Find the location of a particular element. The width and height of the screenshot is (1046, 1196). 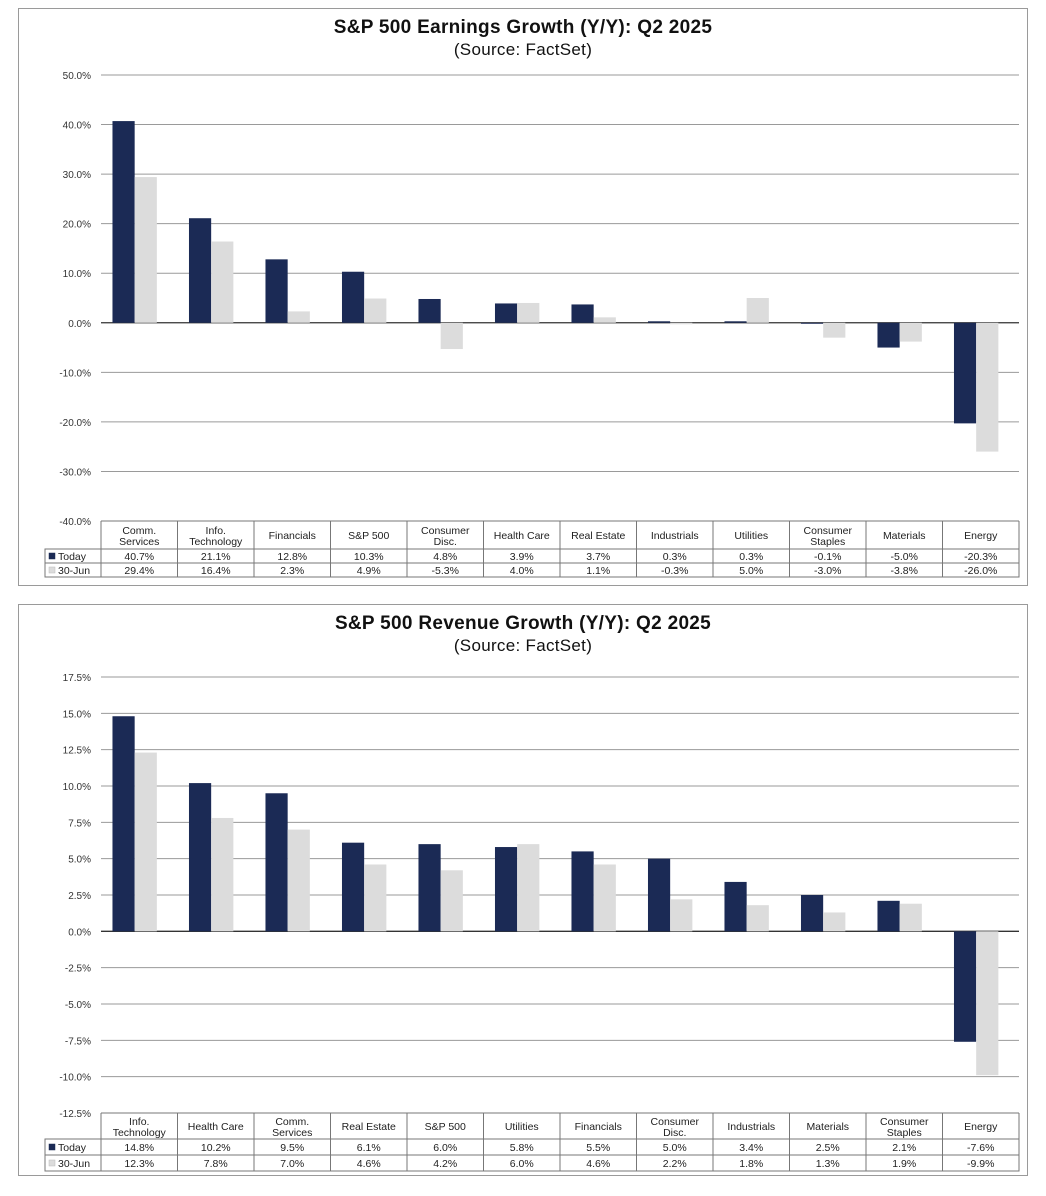

category-label: Technology is located at coordinates (216, 542).